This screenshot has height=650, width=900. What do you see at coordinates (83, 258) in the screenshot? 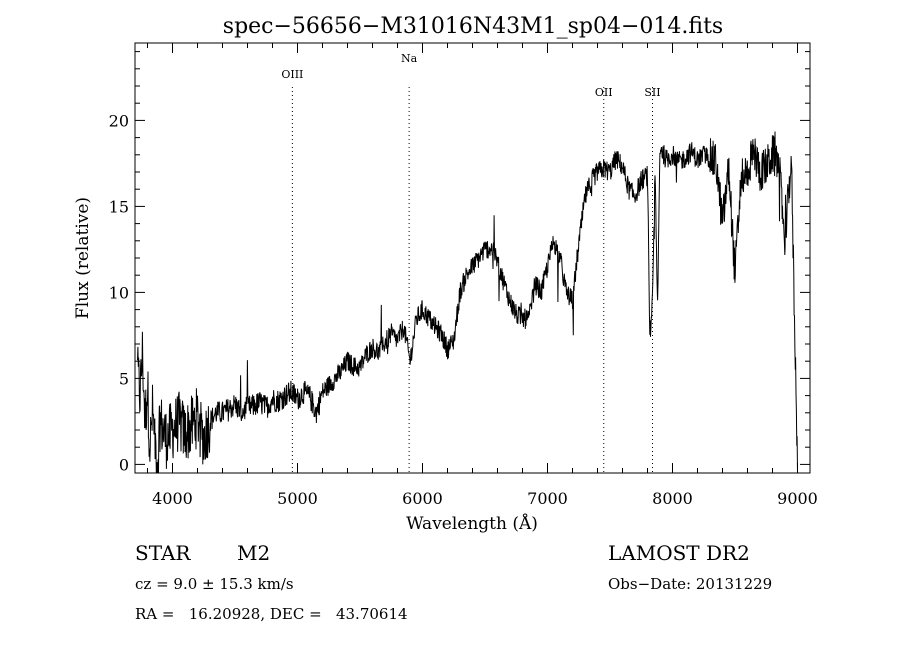
I see `y-axis-label: Flux (relative)` at bounding box center [83, 258].